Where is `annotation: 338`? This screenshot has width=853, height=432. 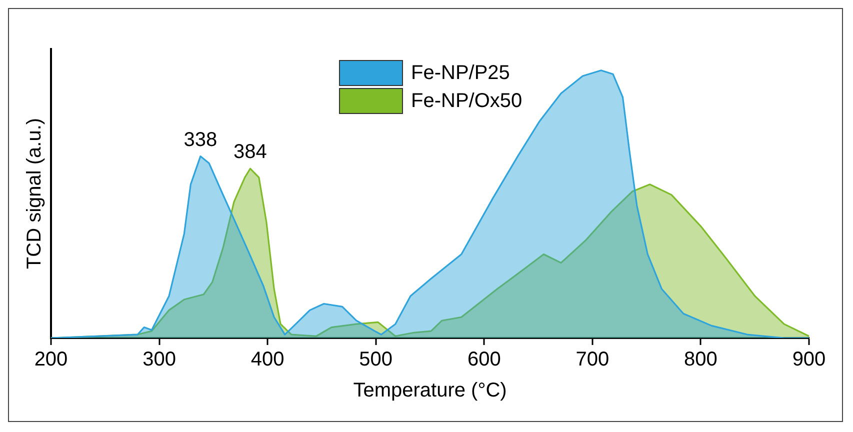 annotation: 338 is located at coordinates (201, 139).